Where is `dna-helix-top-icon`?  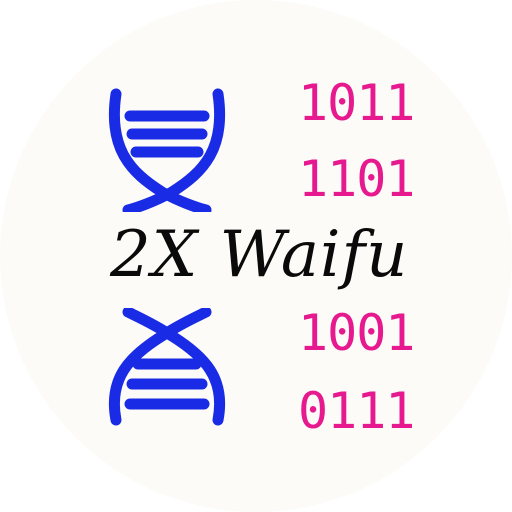
dna-helix-top-icon is located at coordinates (167, 150).